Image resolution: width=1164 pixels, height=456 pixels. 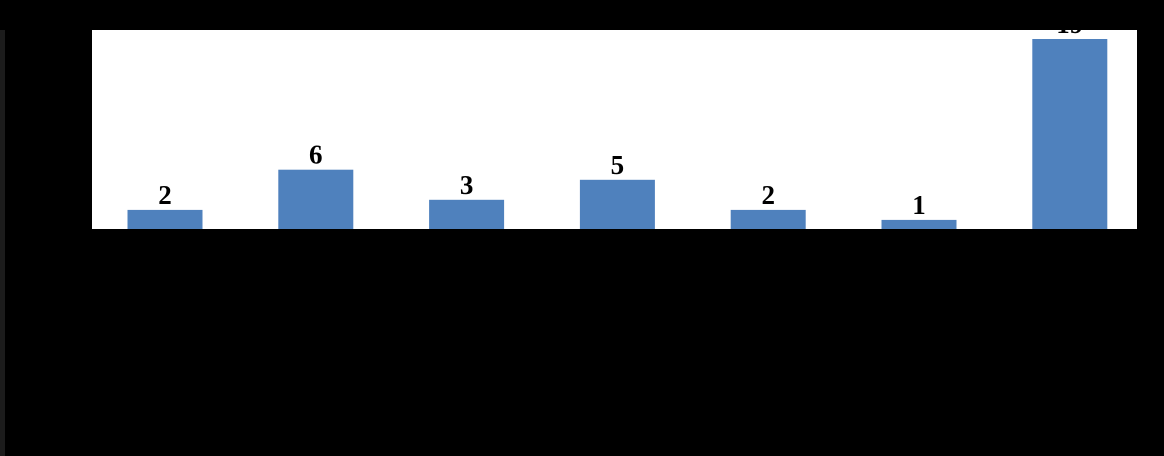 I want to click on left-edge-strip, so click(x=2, y=228).